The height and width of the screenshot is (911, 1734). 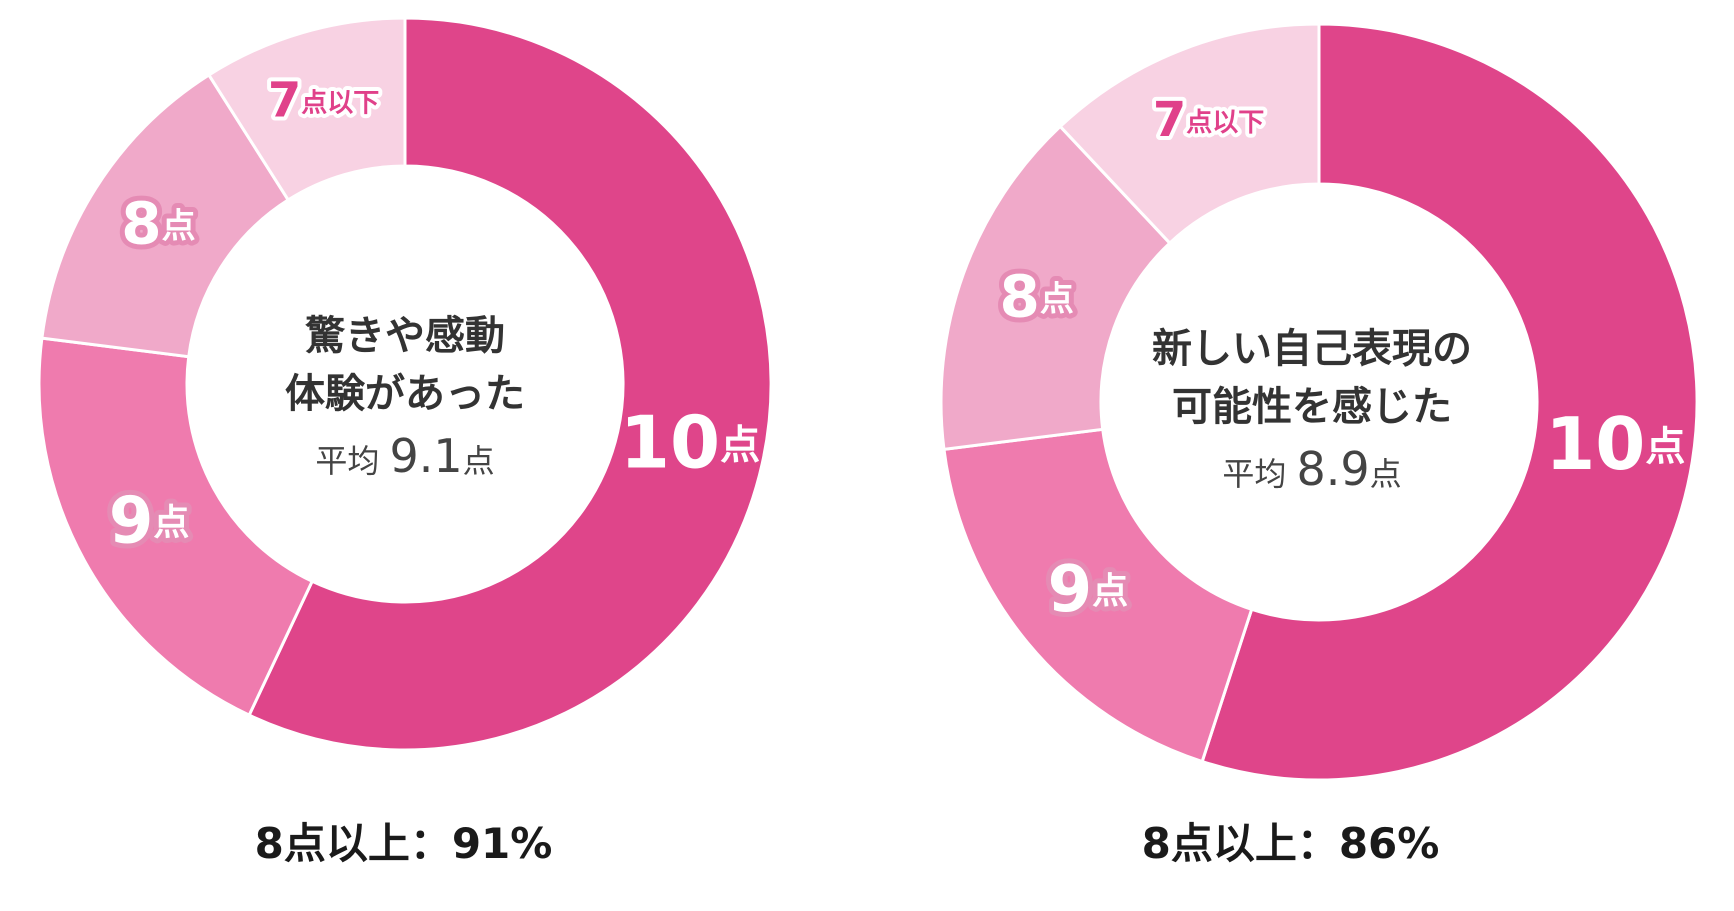 I want to click on average-score: 平均 9.1点, so click(x=405, y=456).